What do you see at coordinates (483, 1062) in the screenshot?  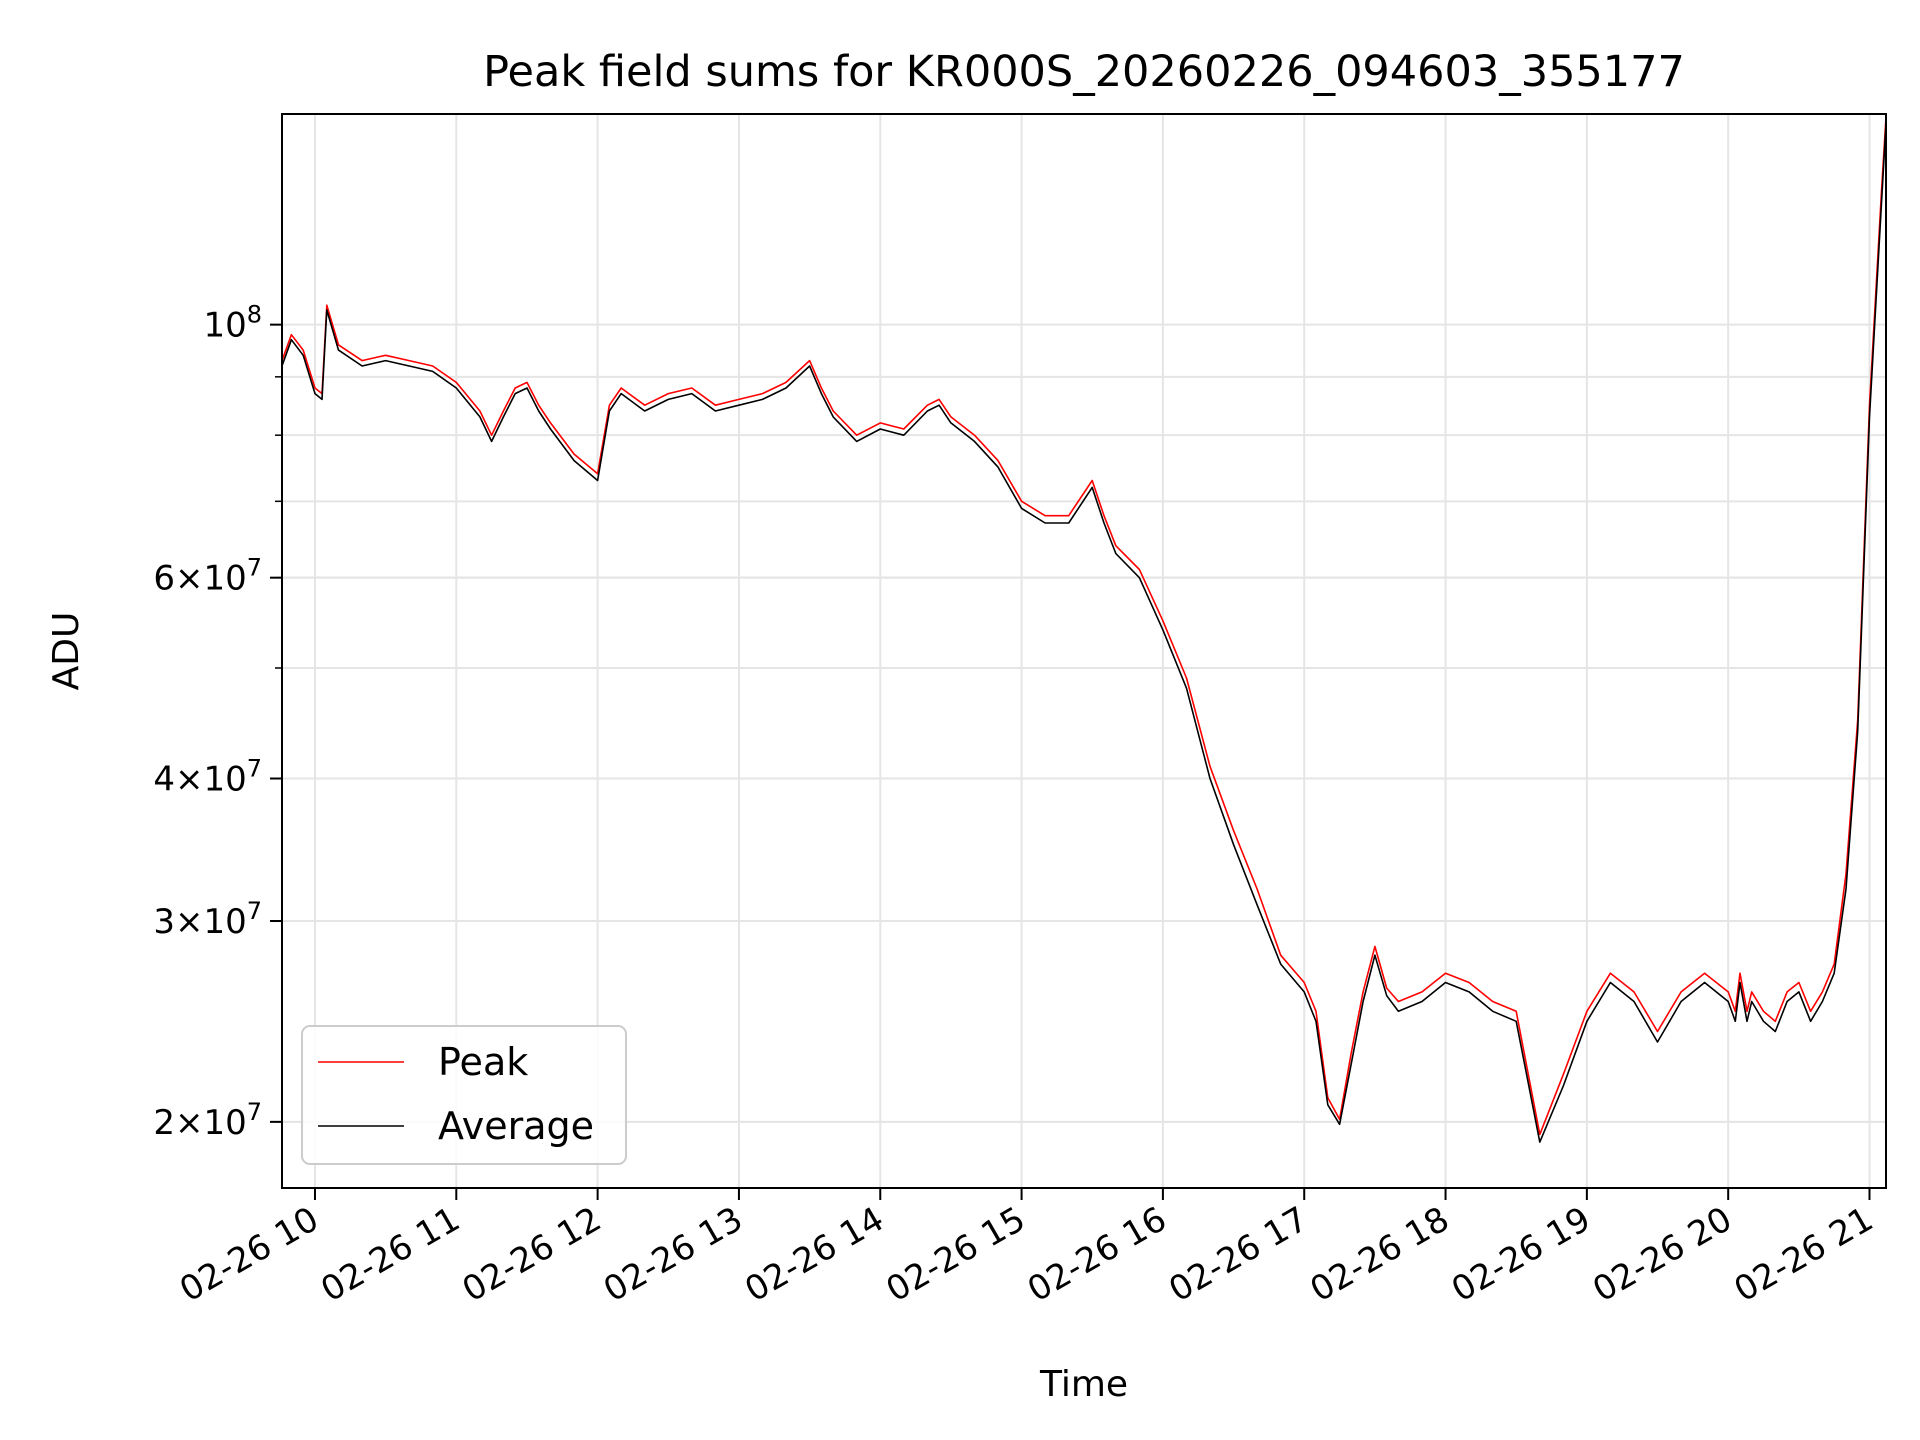 I see `legend-peak-label: Peak` at bounding box center [483, 1062].